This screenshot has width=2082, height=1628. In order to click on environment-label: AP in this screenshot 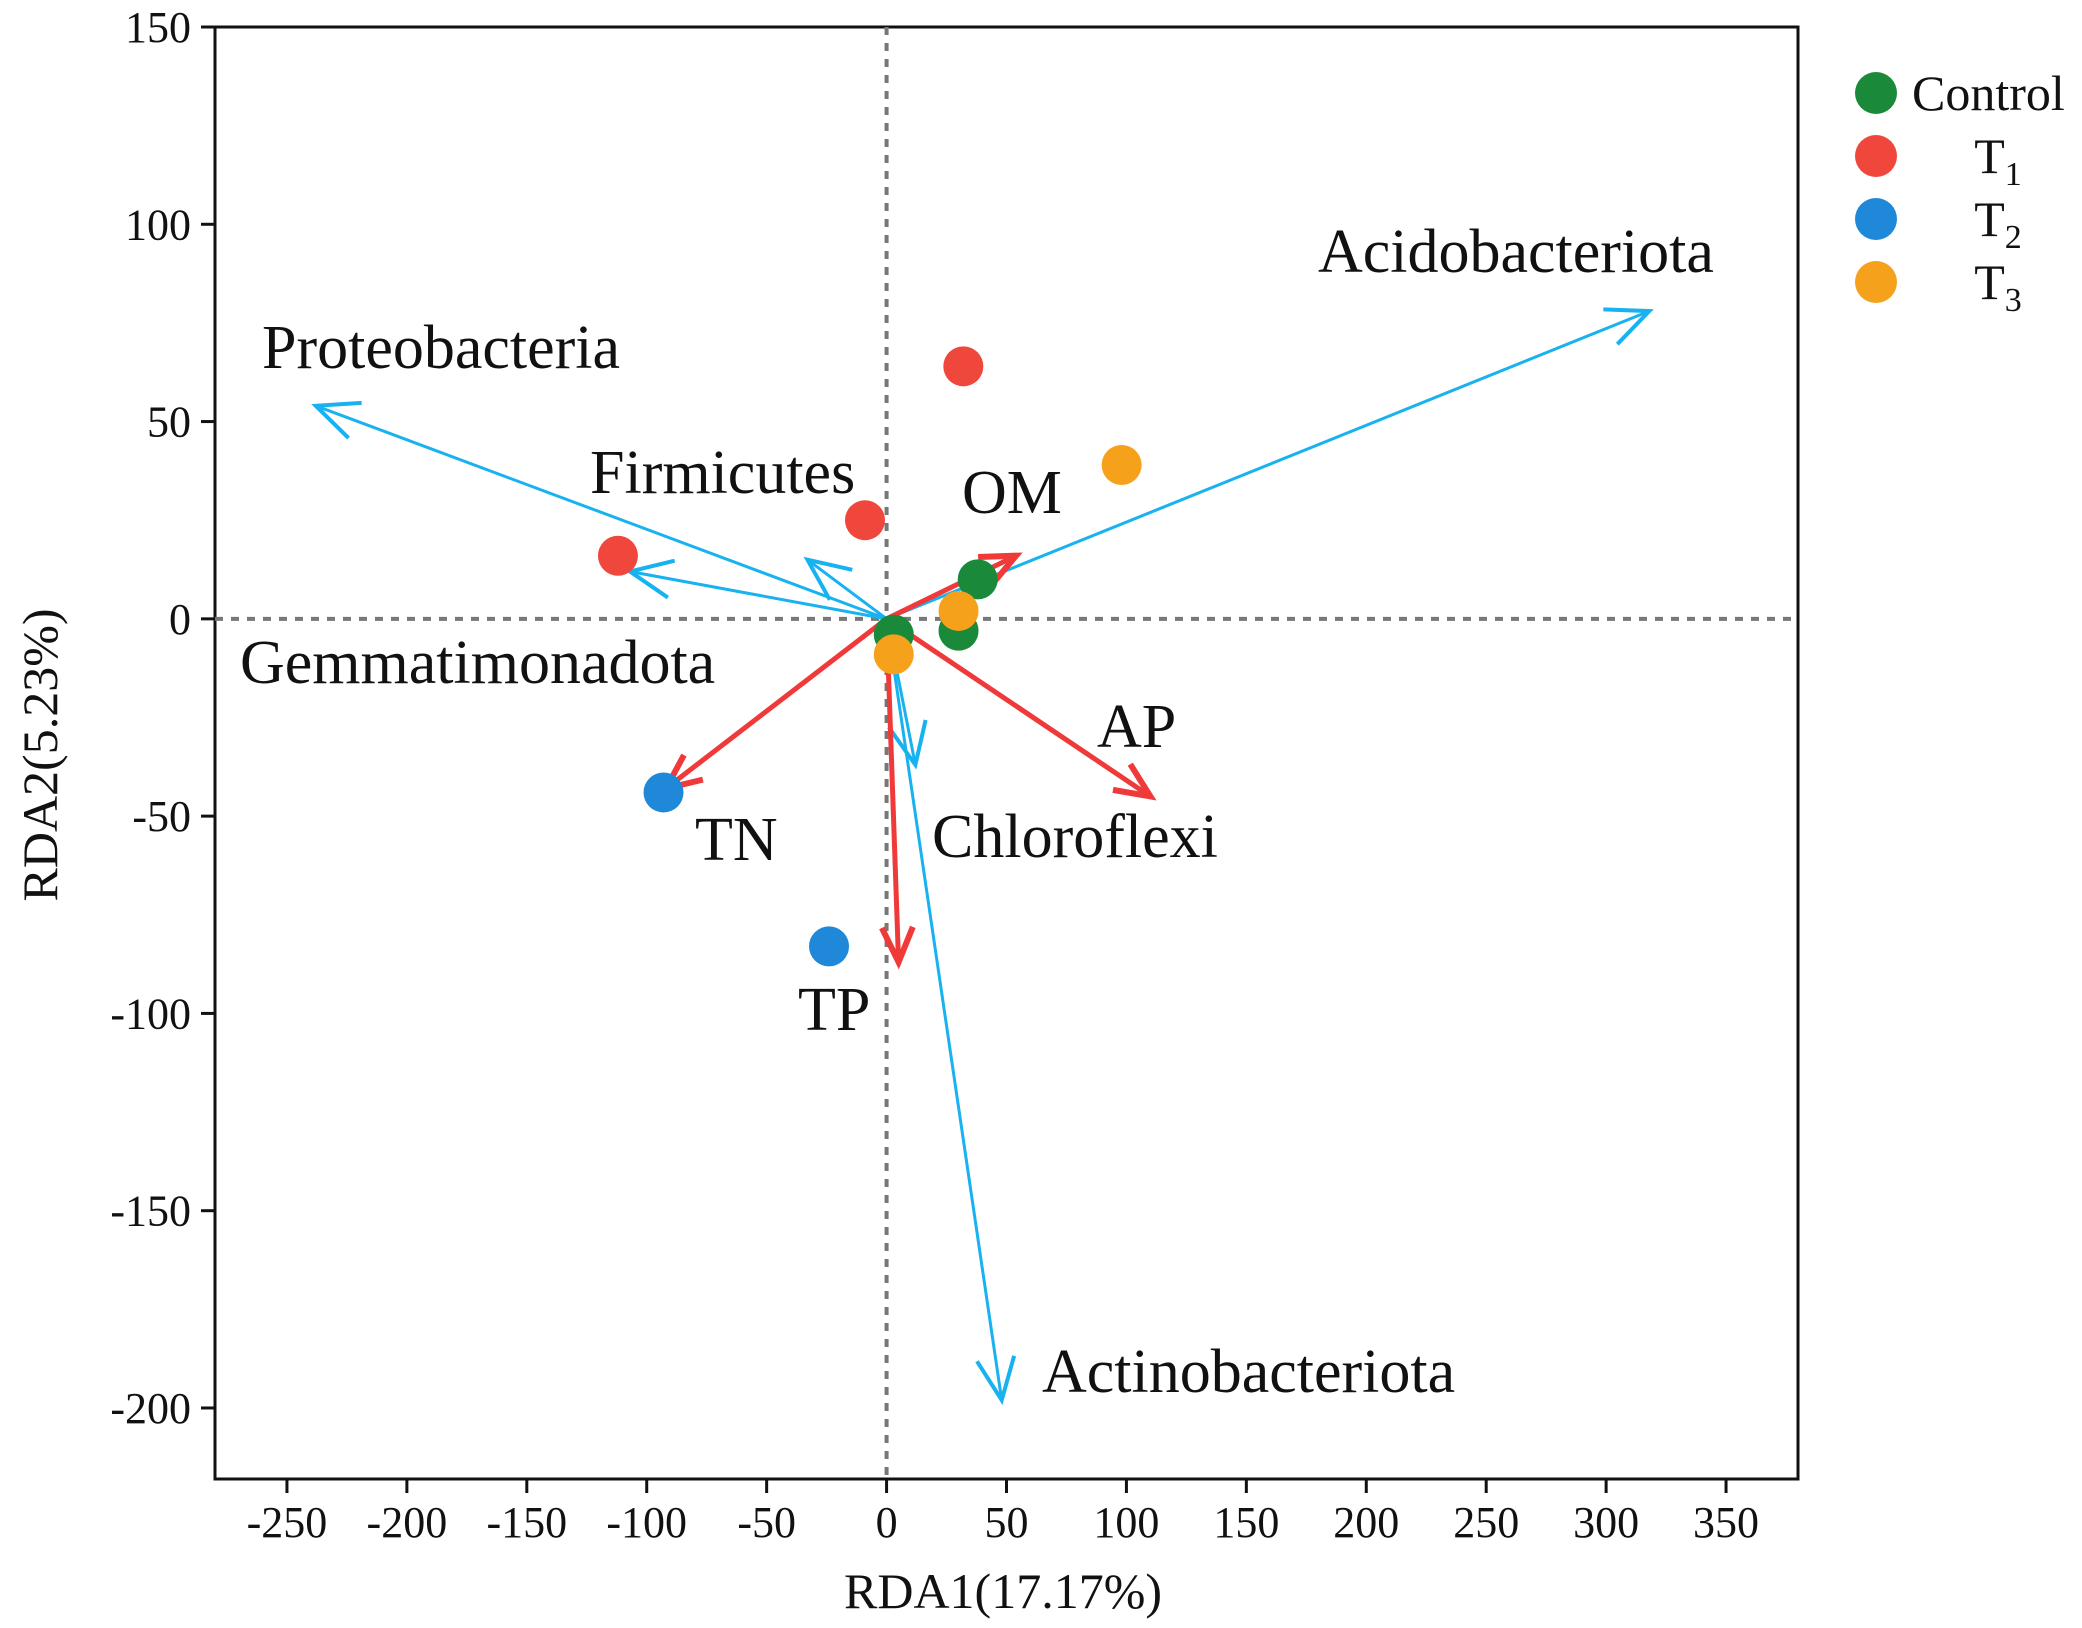, I will do `click(1136, 727)`.